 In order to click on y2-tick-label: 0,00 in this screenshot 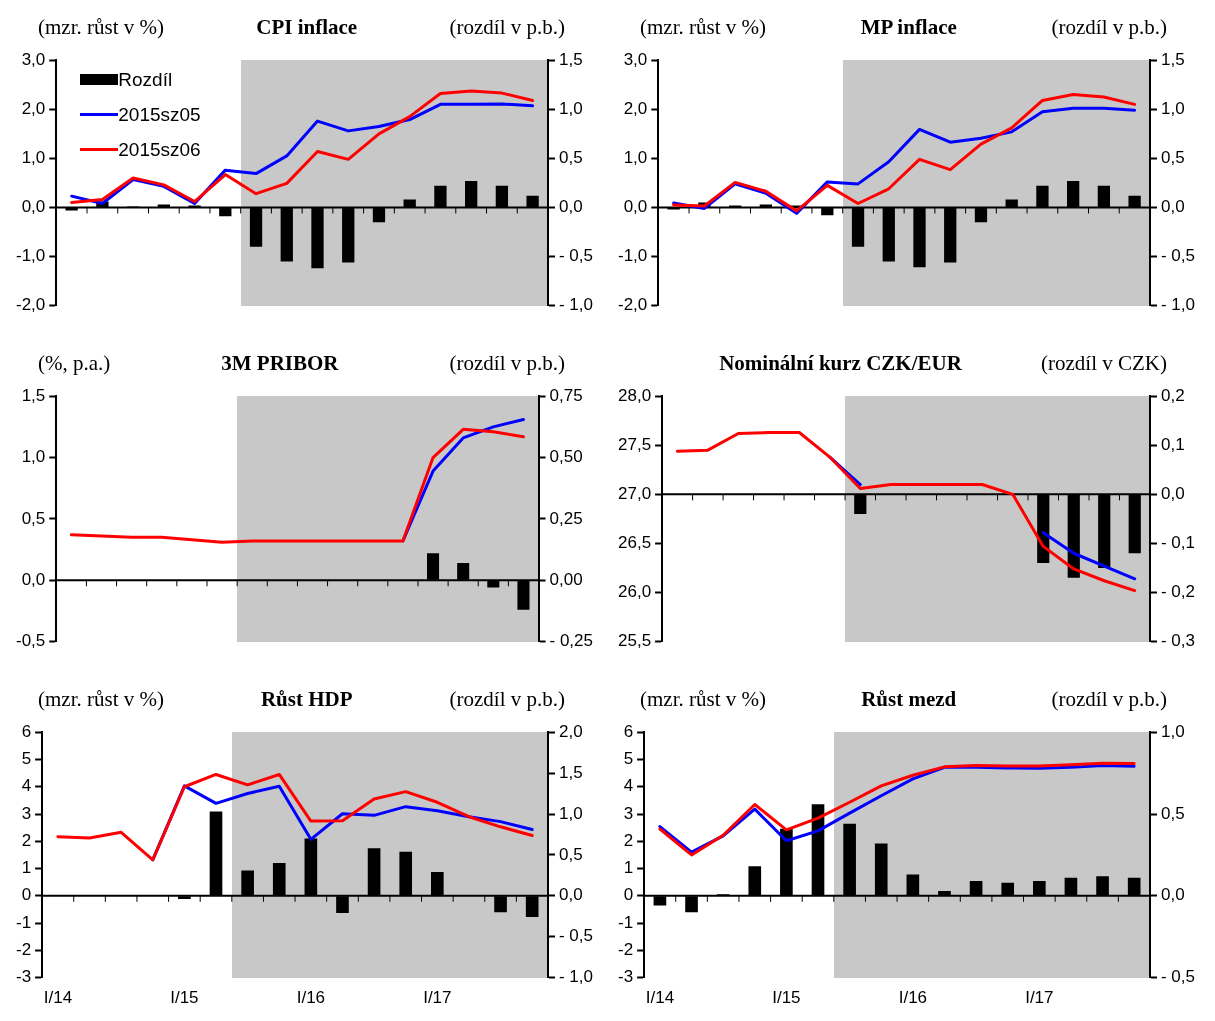, I will do `click(566, 579)`.